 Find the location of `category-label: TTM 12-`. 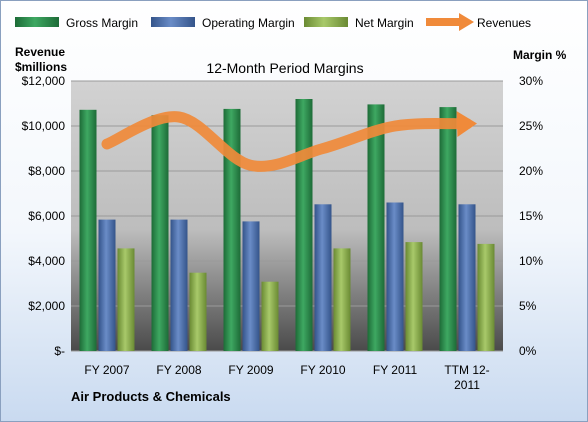

category-label: TTM 12- is located at coordinates (466, 370).